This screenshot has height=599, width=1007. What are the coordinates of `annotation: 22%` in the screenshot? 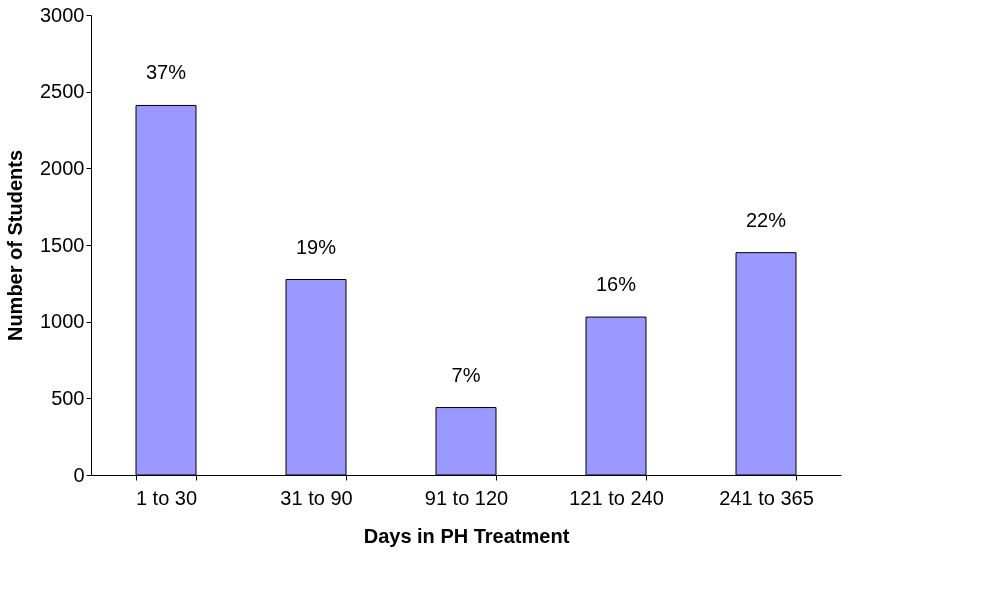 It's located at (766, 219).